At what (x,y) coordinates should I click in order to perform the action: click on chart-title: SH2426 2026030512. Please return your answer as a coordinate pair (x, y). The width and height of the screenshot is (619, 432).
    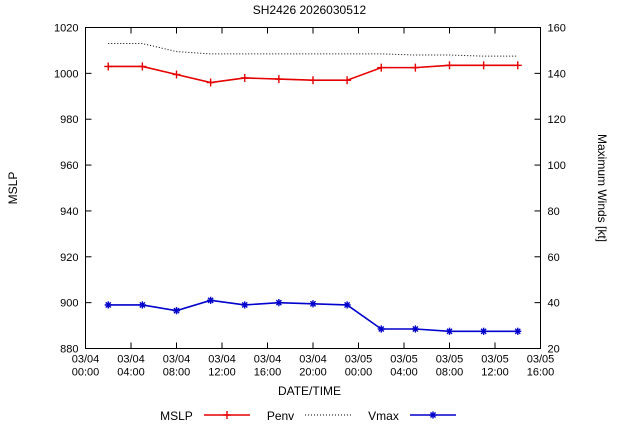
    Looking at the image, I should click on (309, 10).